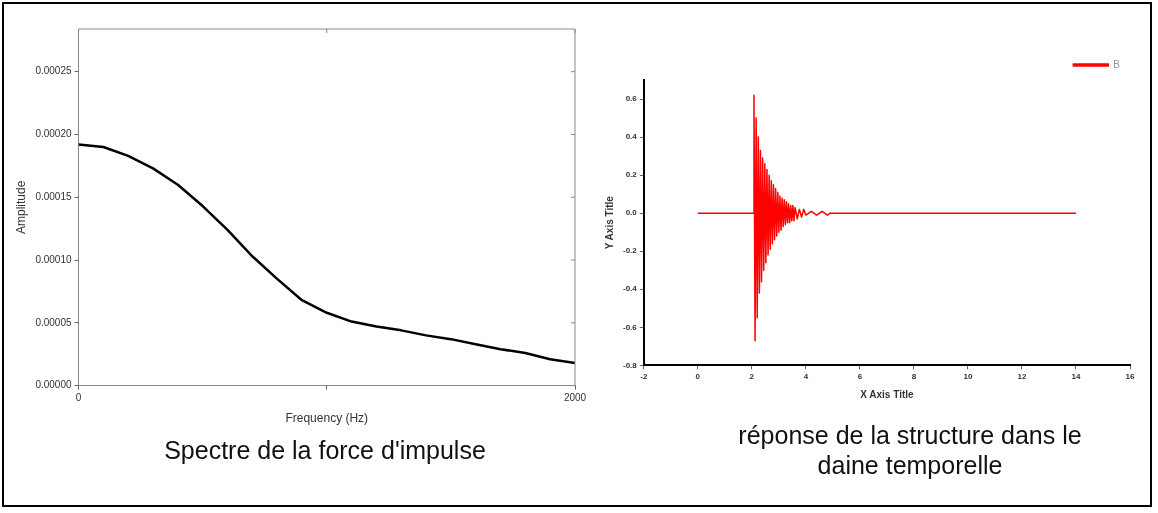 This screenshot has height=513, width=1158. I want to click on y-tick-label: 0.00015, so click(53, 196).